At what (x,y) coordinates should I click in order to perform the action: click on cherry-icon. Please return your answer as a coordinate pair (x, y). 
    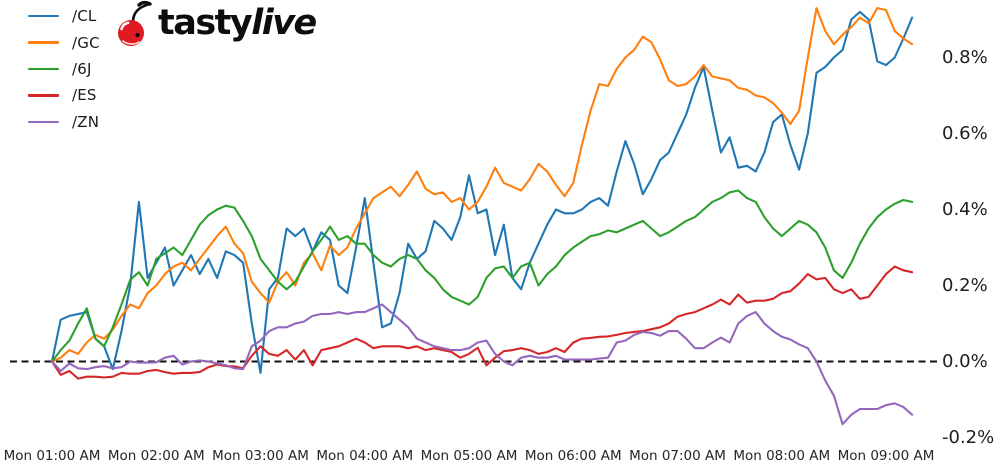
    Looking at the image, I should click on (135, 23).